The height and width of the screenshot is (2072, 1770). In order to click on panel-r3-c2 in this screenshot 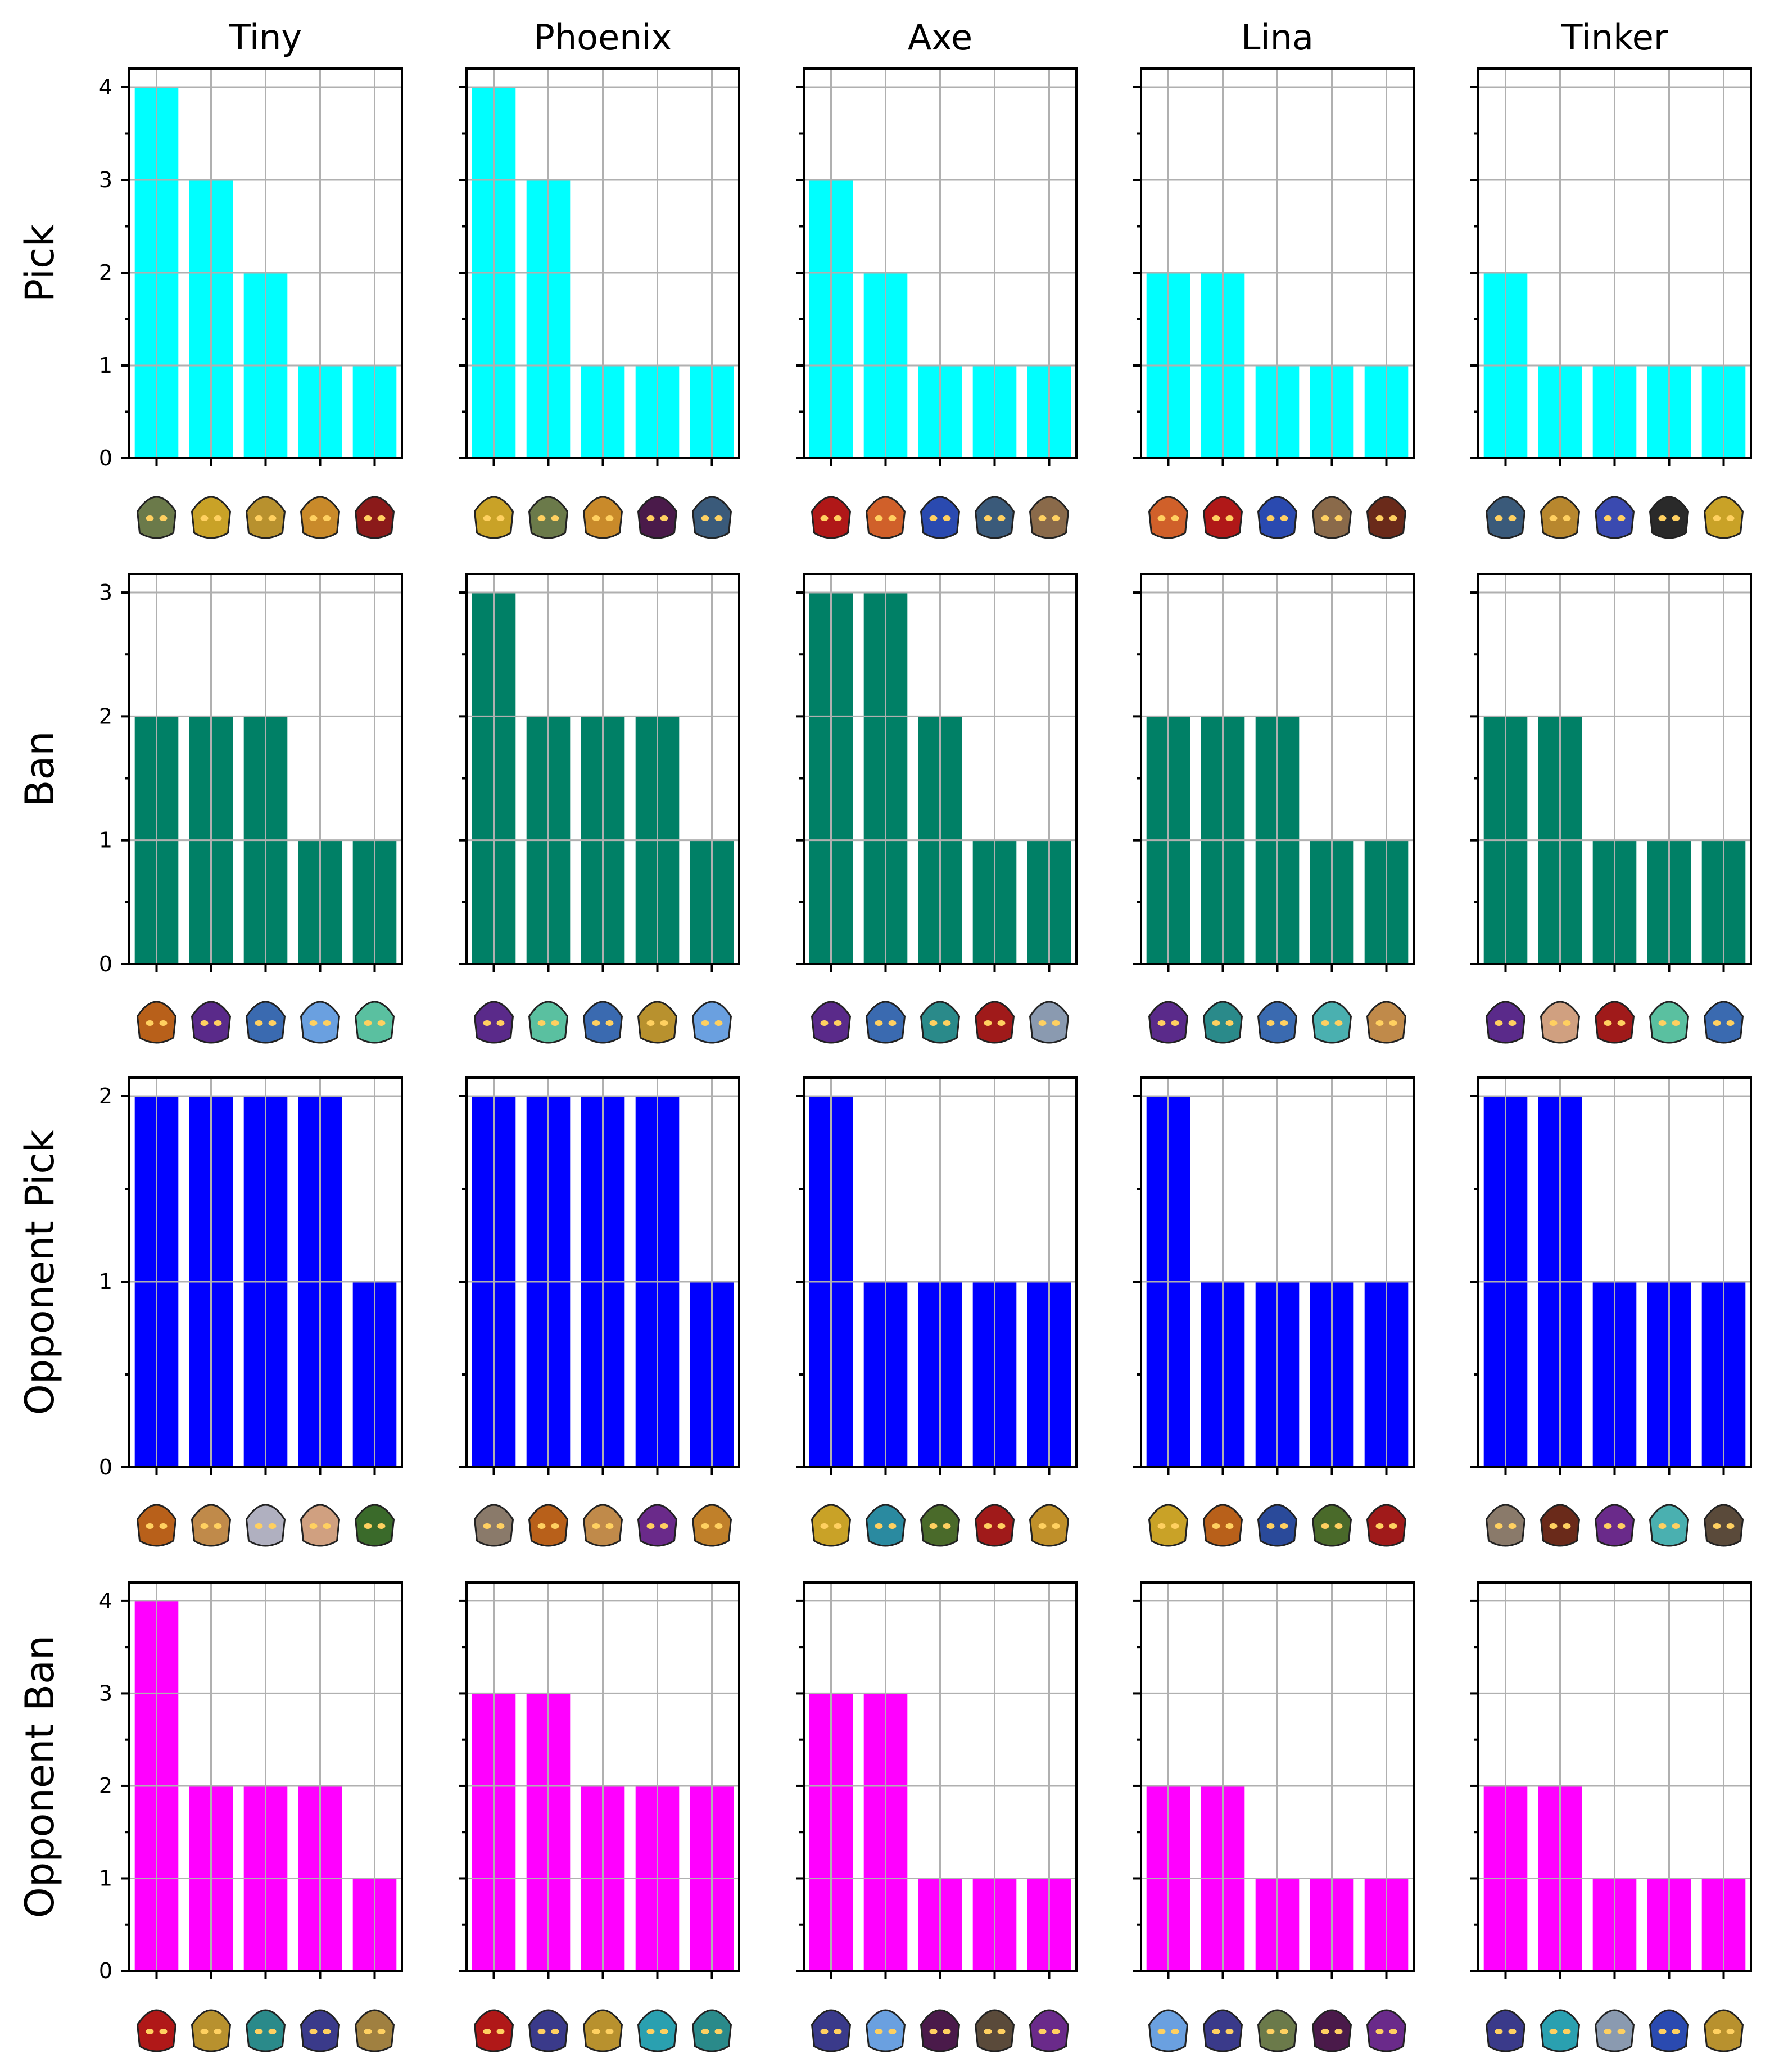, I will do `click(937, 1816)`.